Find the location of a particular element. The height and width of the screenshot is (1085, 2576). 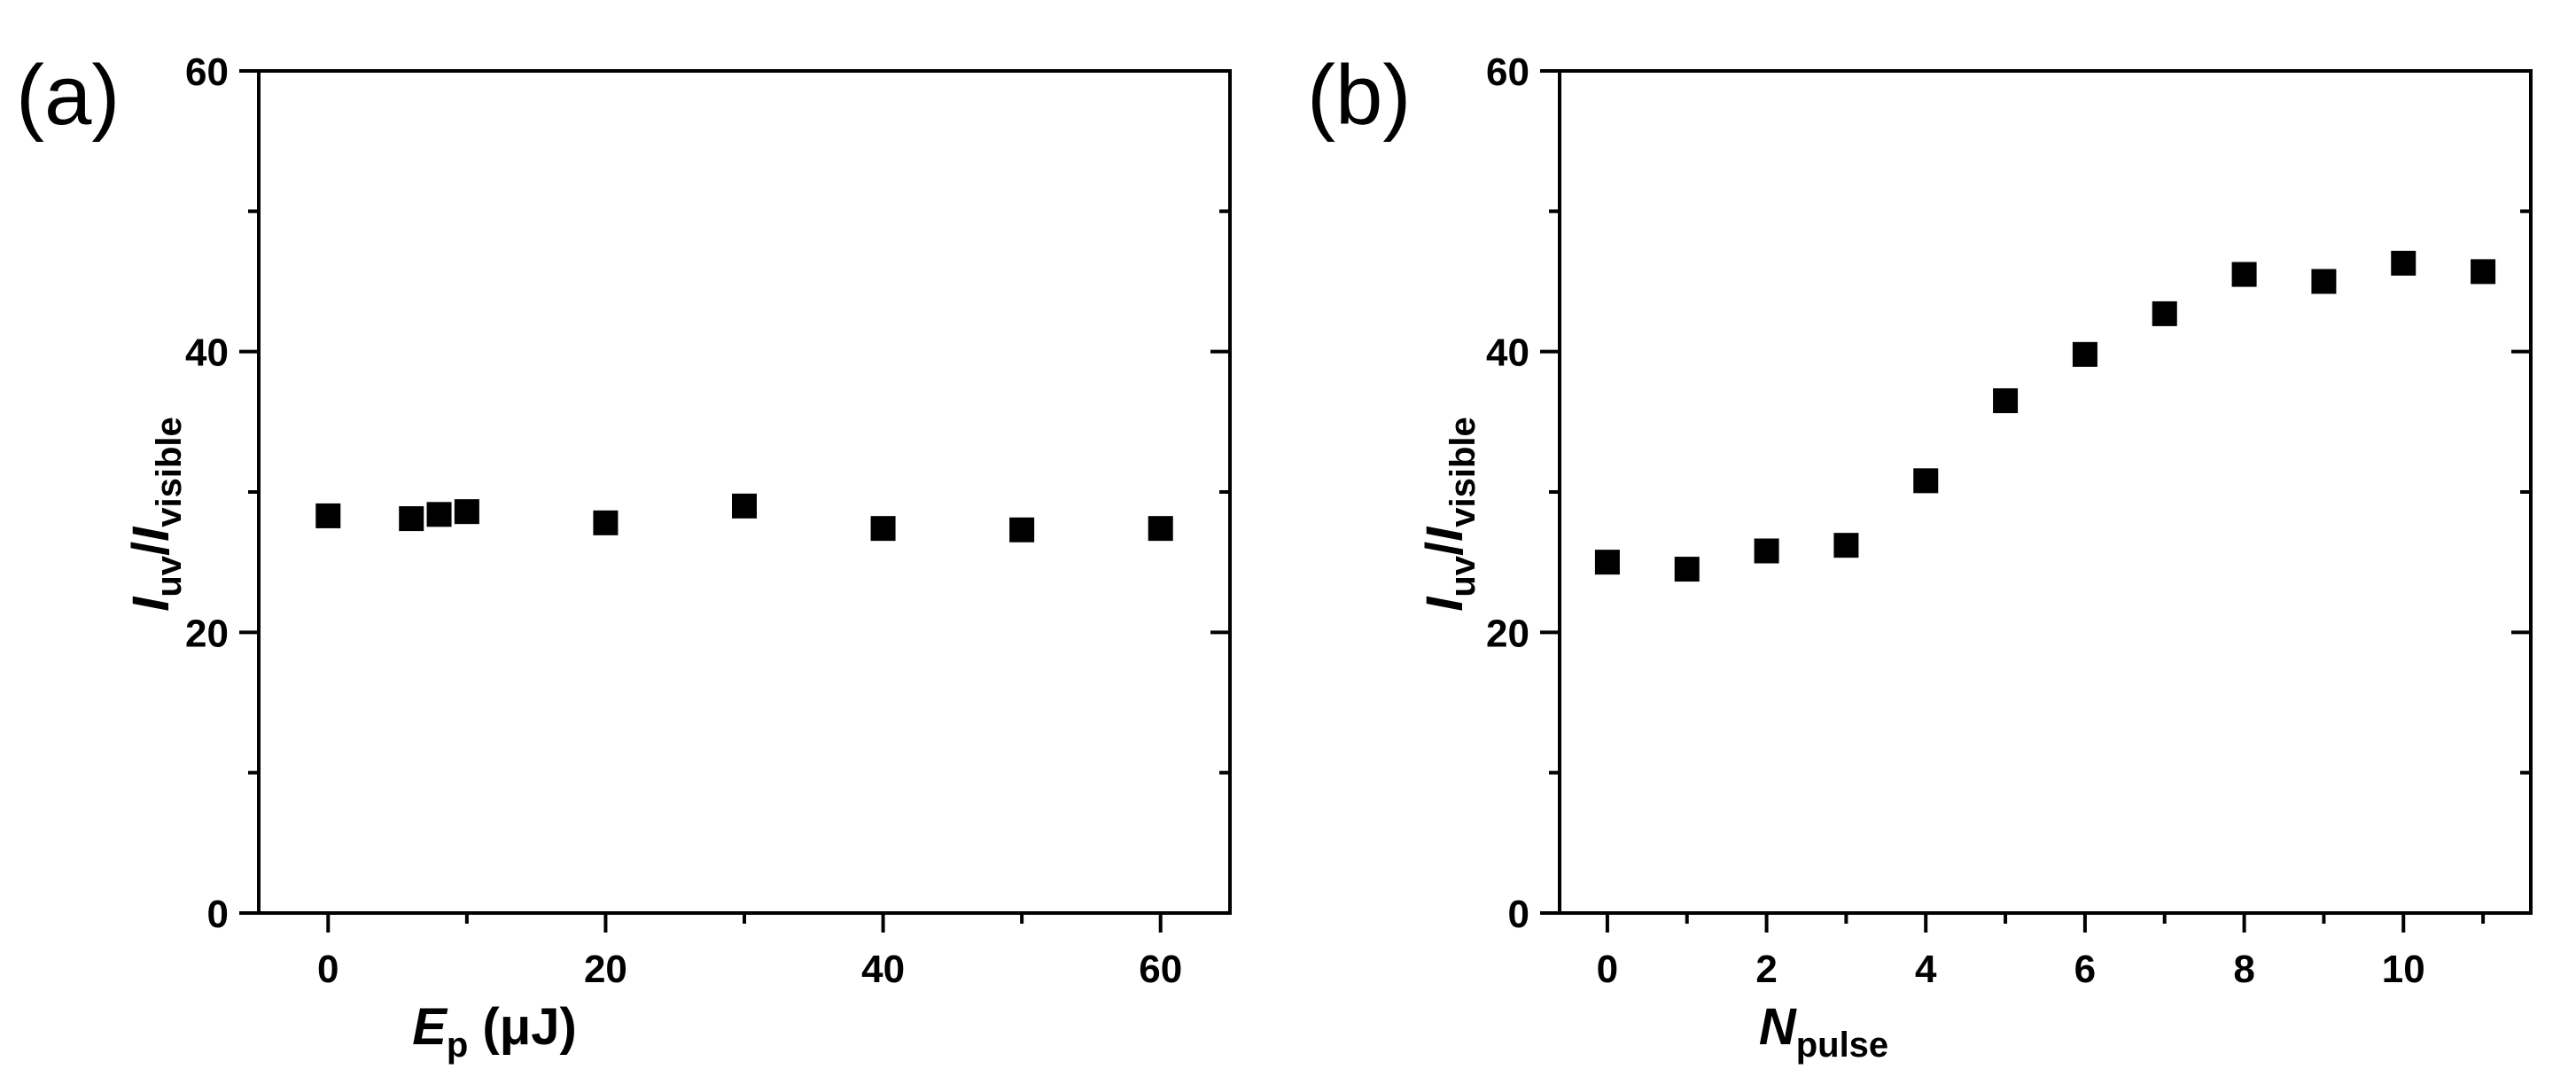

y-tick-label-b: 60 is located at coordinates (1508, 72).